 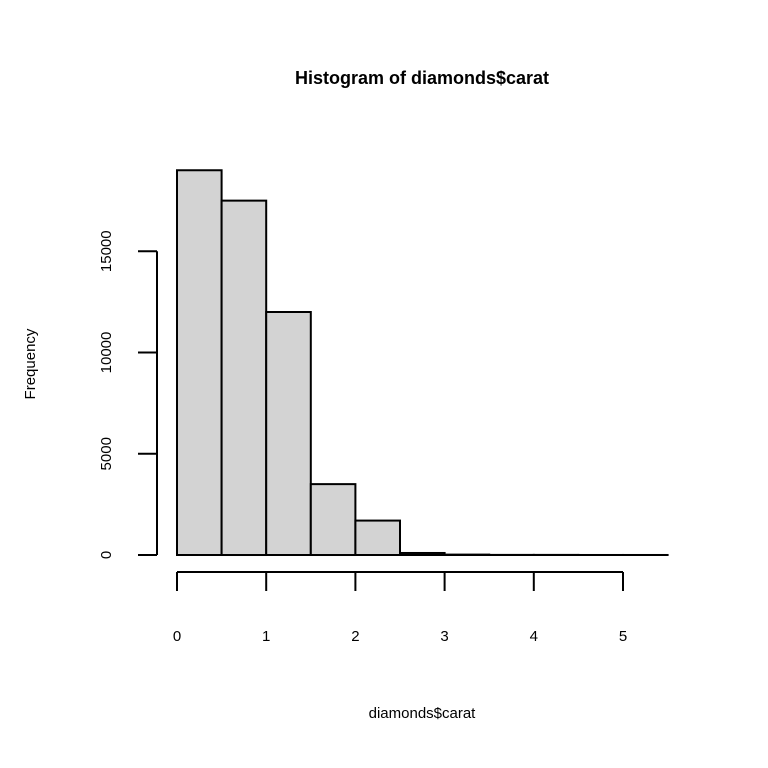 What do you see at coordinates (177, 636) in the screenshot?
I see `x-tick-label-0: 0` at bounding box center [177, 636].